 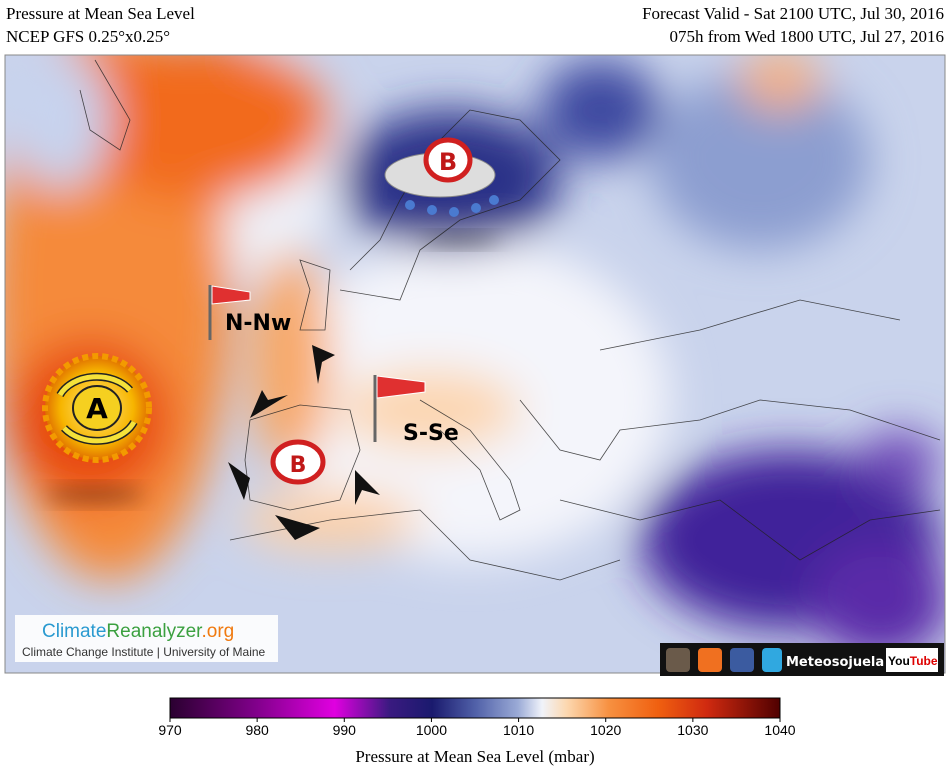 I want to click on logo-name: ClimateReanalyzer.org, so click(x=138, y=631).